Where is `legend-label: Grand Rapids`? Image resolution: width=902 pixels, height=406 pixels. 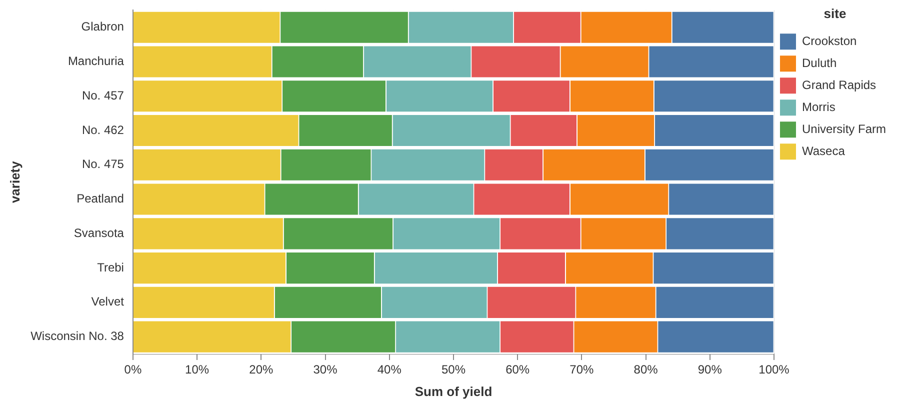
legend-label: Grand Rapids is located at coordinates (839, 85).